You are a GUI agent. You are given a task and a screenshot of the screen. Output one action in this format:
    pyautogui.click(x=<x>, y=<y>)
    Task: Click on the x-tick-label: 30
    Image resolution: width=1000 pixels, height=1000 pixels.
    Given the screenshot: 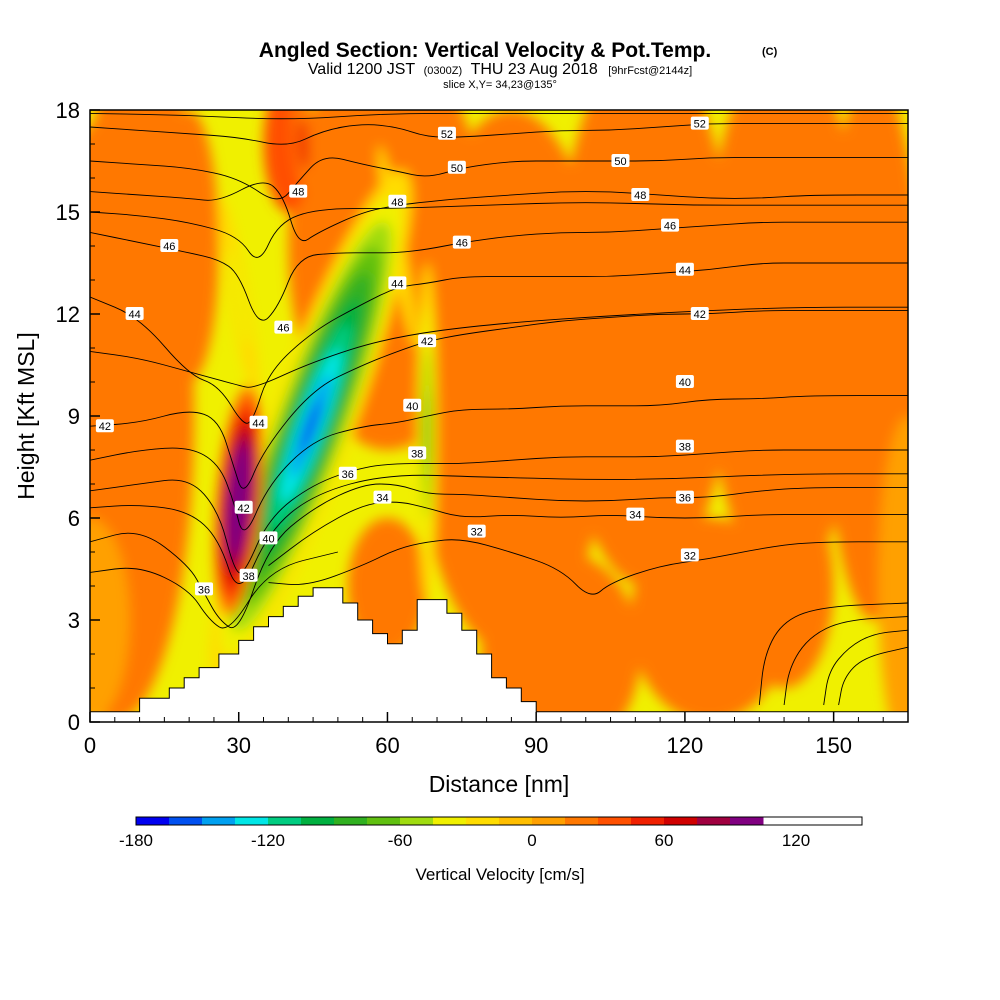 What is the action you would take?
    pyautogui.click(x=238, y=745)
    